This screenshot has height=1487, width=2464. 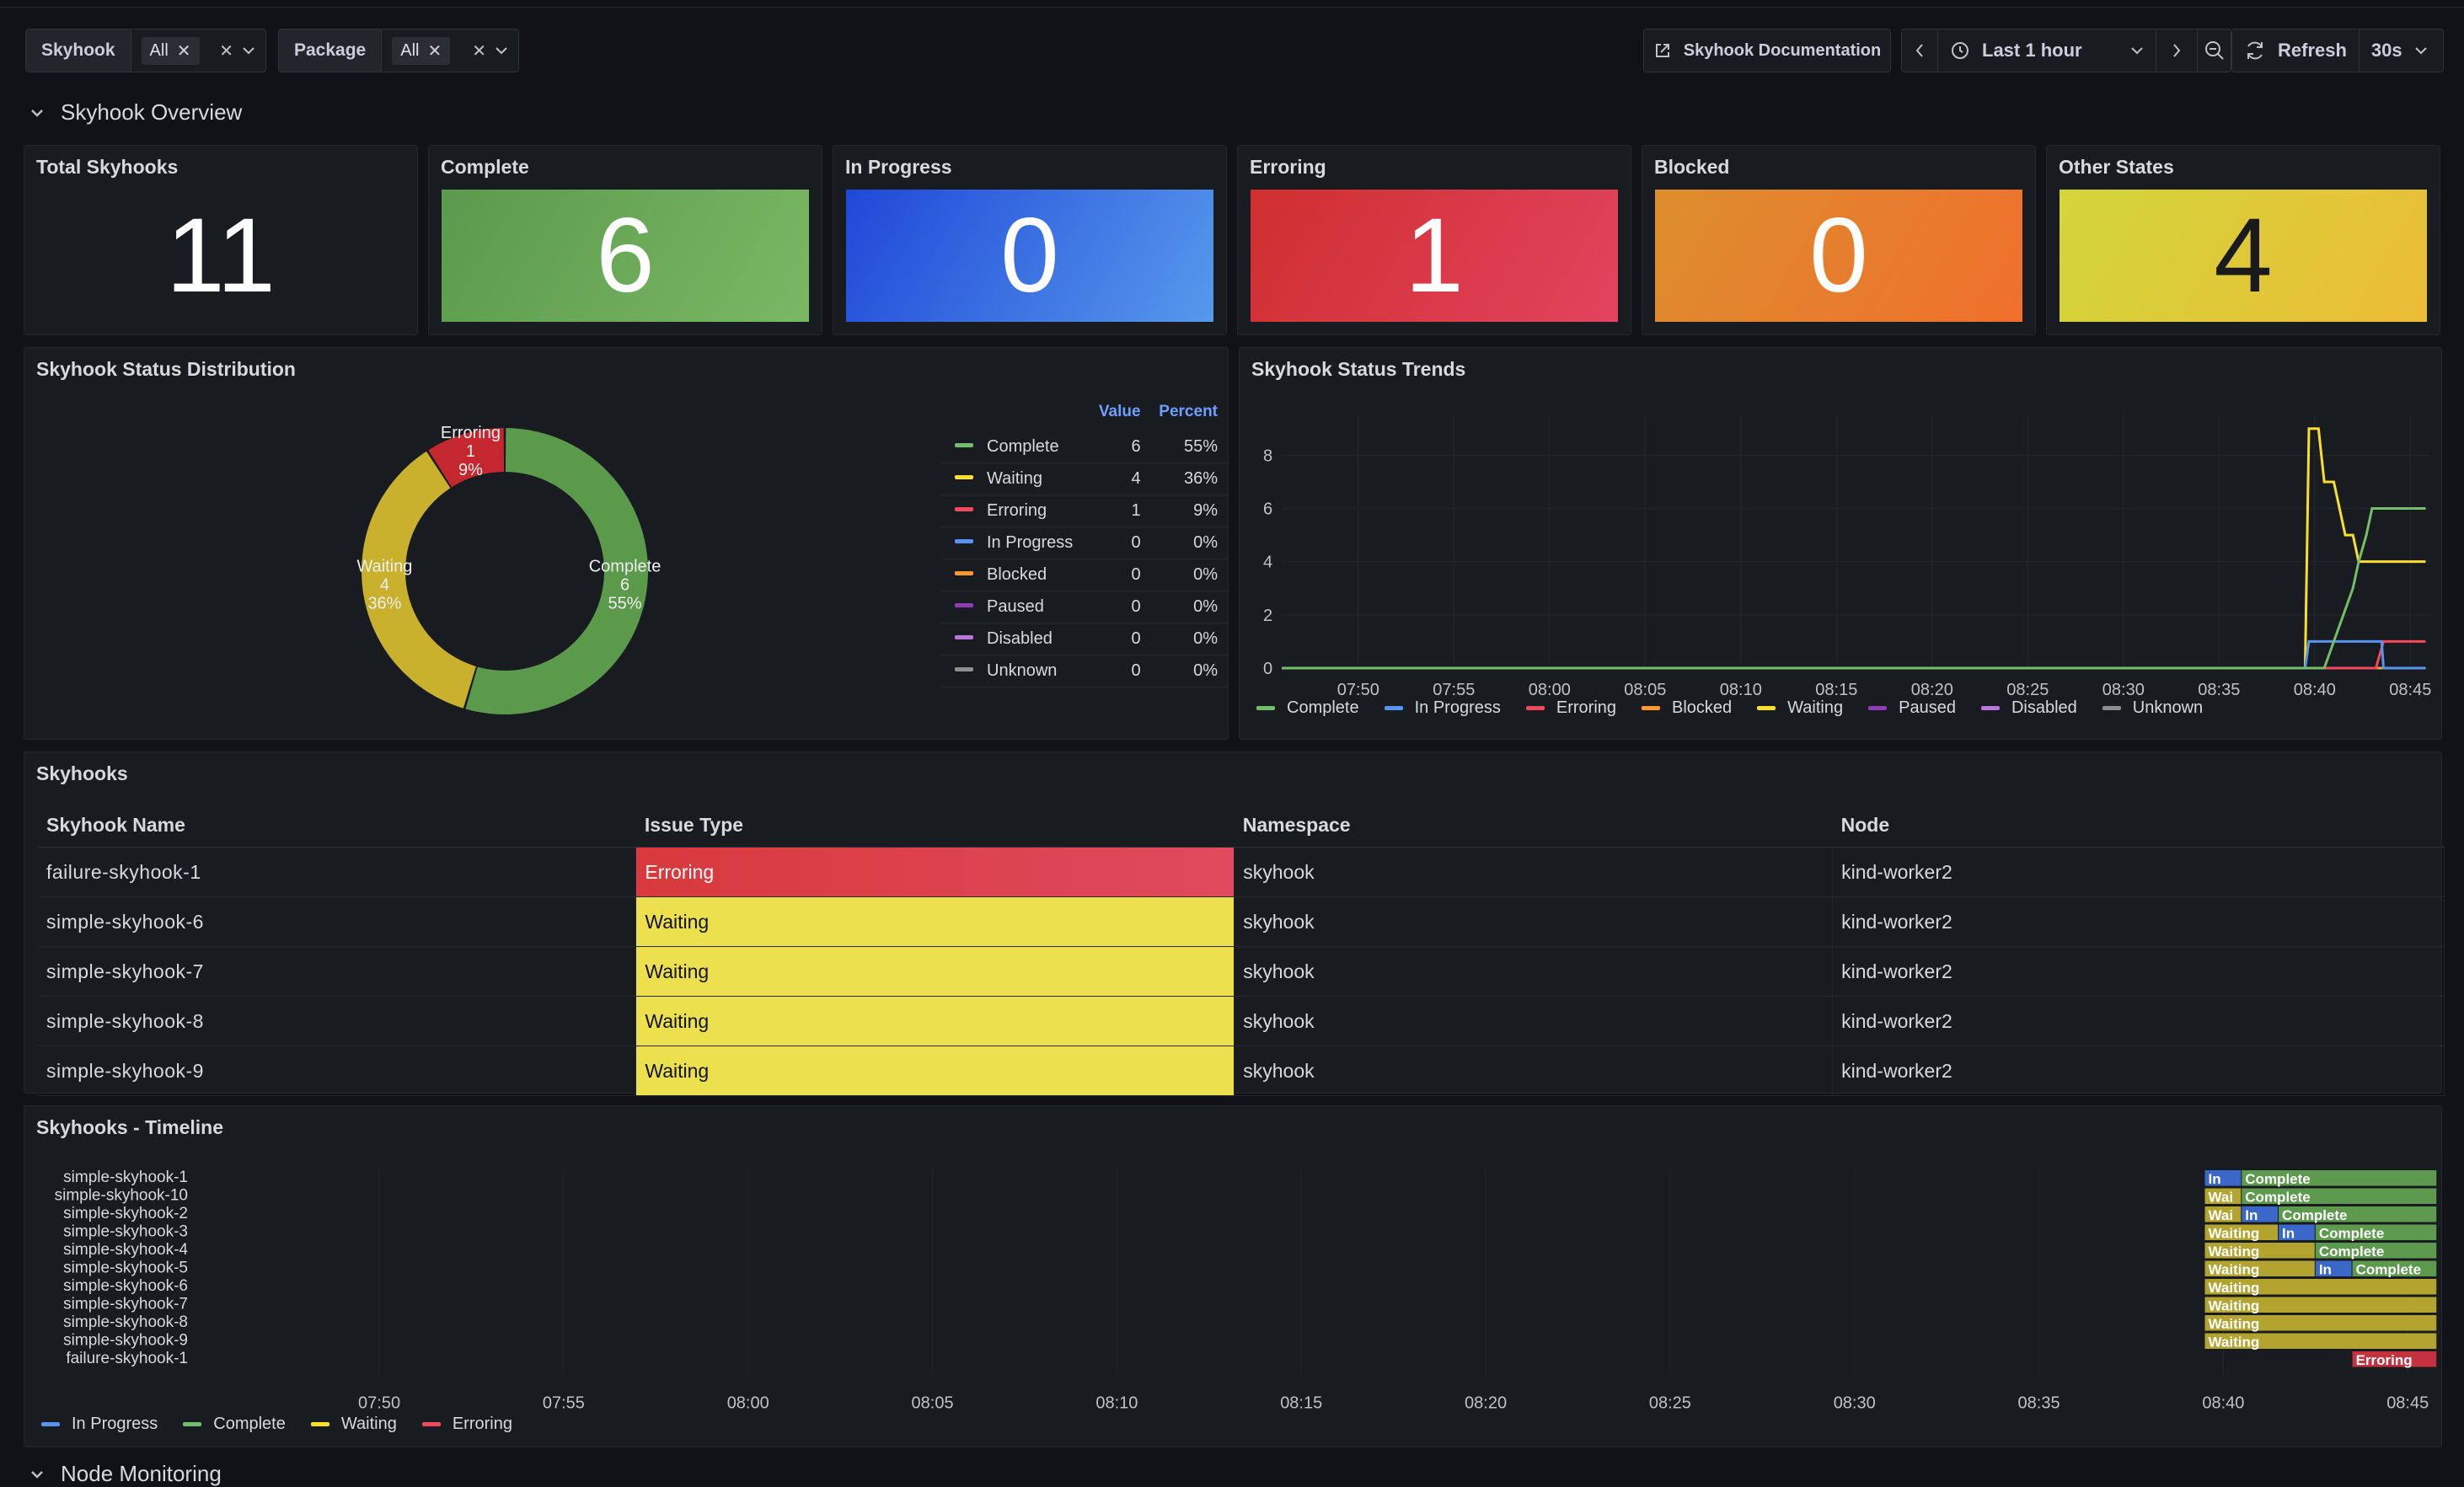 I want to click on time-back-button, so click(x=1920, y=50).